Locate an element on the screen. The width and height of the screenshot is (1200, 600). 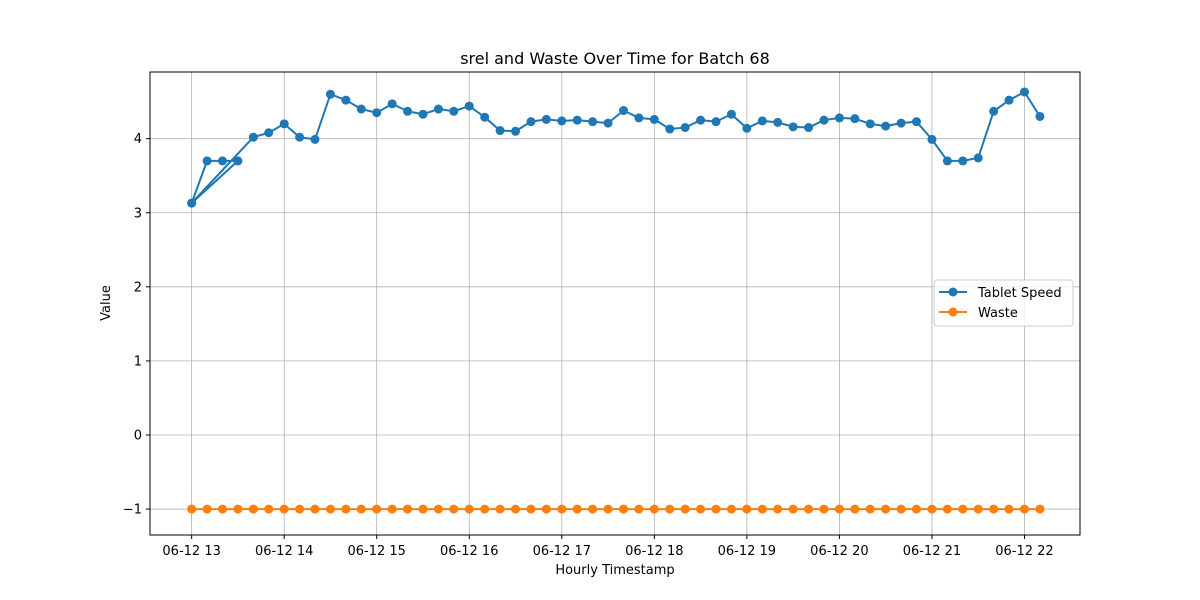
y-axis-label: Value is located at coordinates (106, 303).